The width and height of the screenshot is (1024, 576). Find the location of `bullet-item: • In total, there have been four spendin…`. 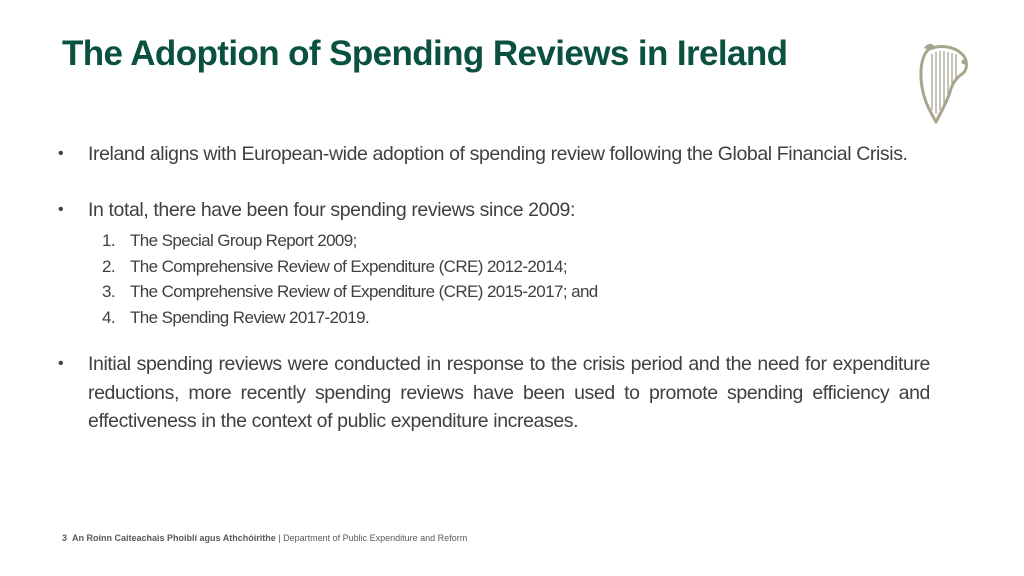

bullet-item: • In total, there have been four spendin… is located at coordinates (494, 210).